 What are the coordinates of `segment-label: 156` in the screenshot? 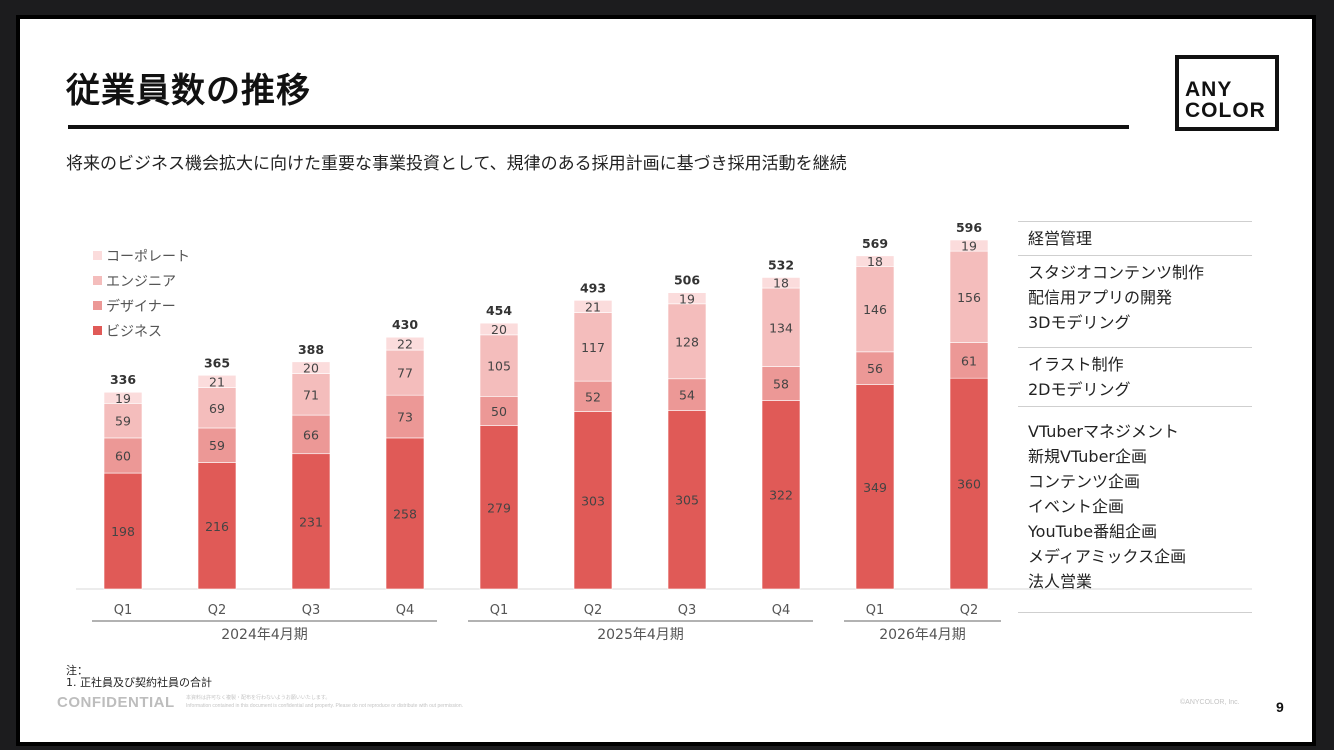 It's located at (969, 297).